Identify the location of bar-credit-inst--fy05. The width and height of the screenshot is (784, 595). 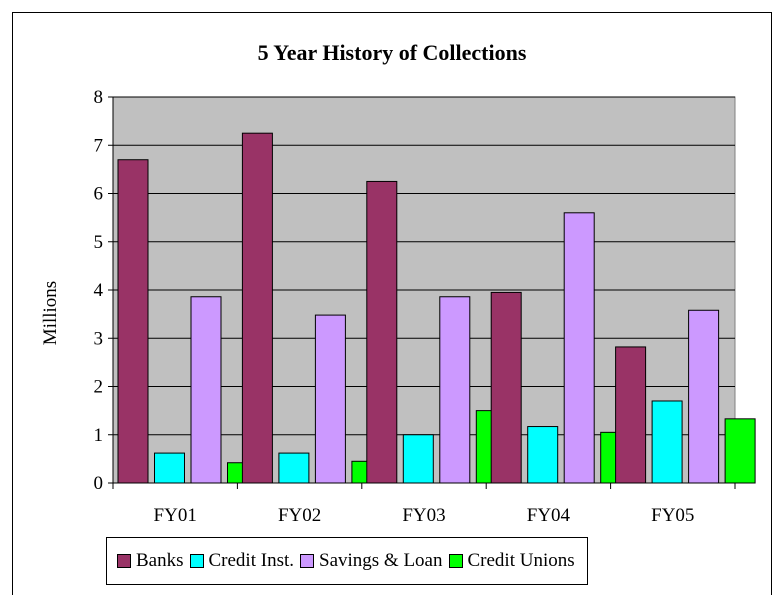
(667, 442).